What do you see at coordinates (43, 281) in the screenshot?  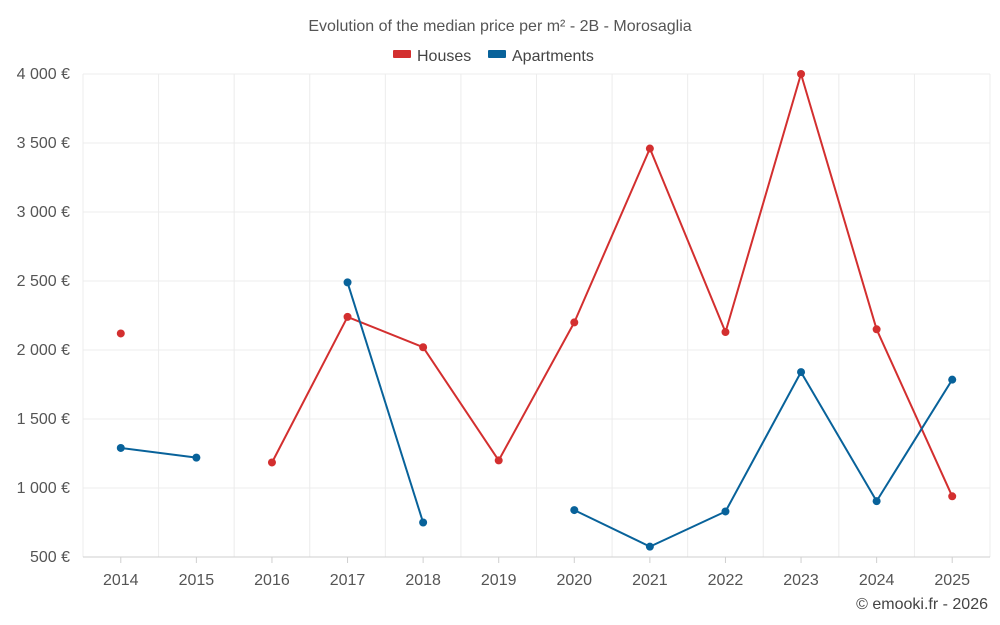 I see `y-tick-label: 2 500 €` at bounding box center [43, 281].